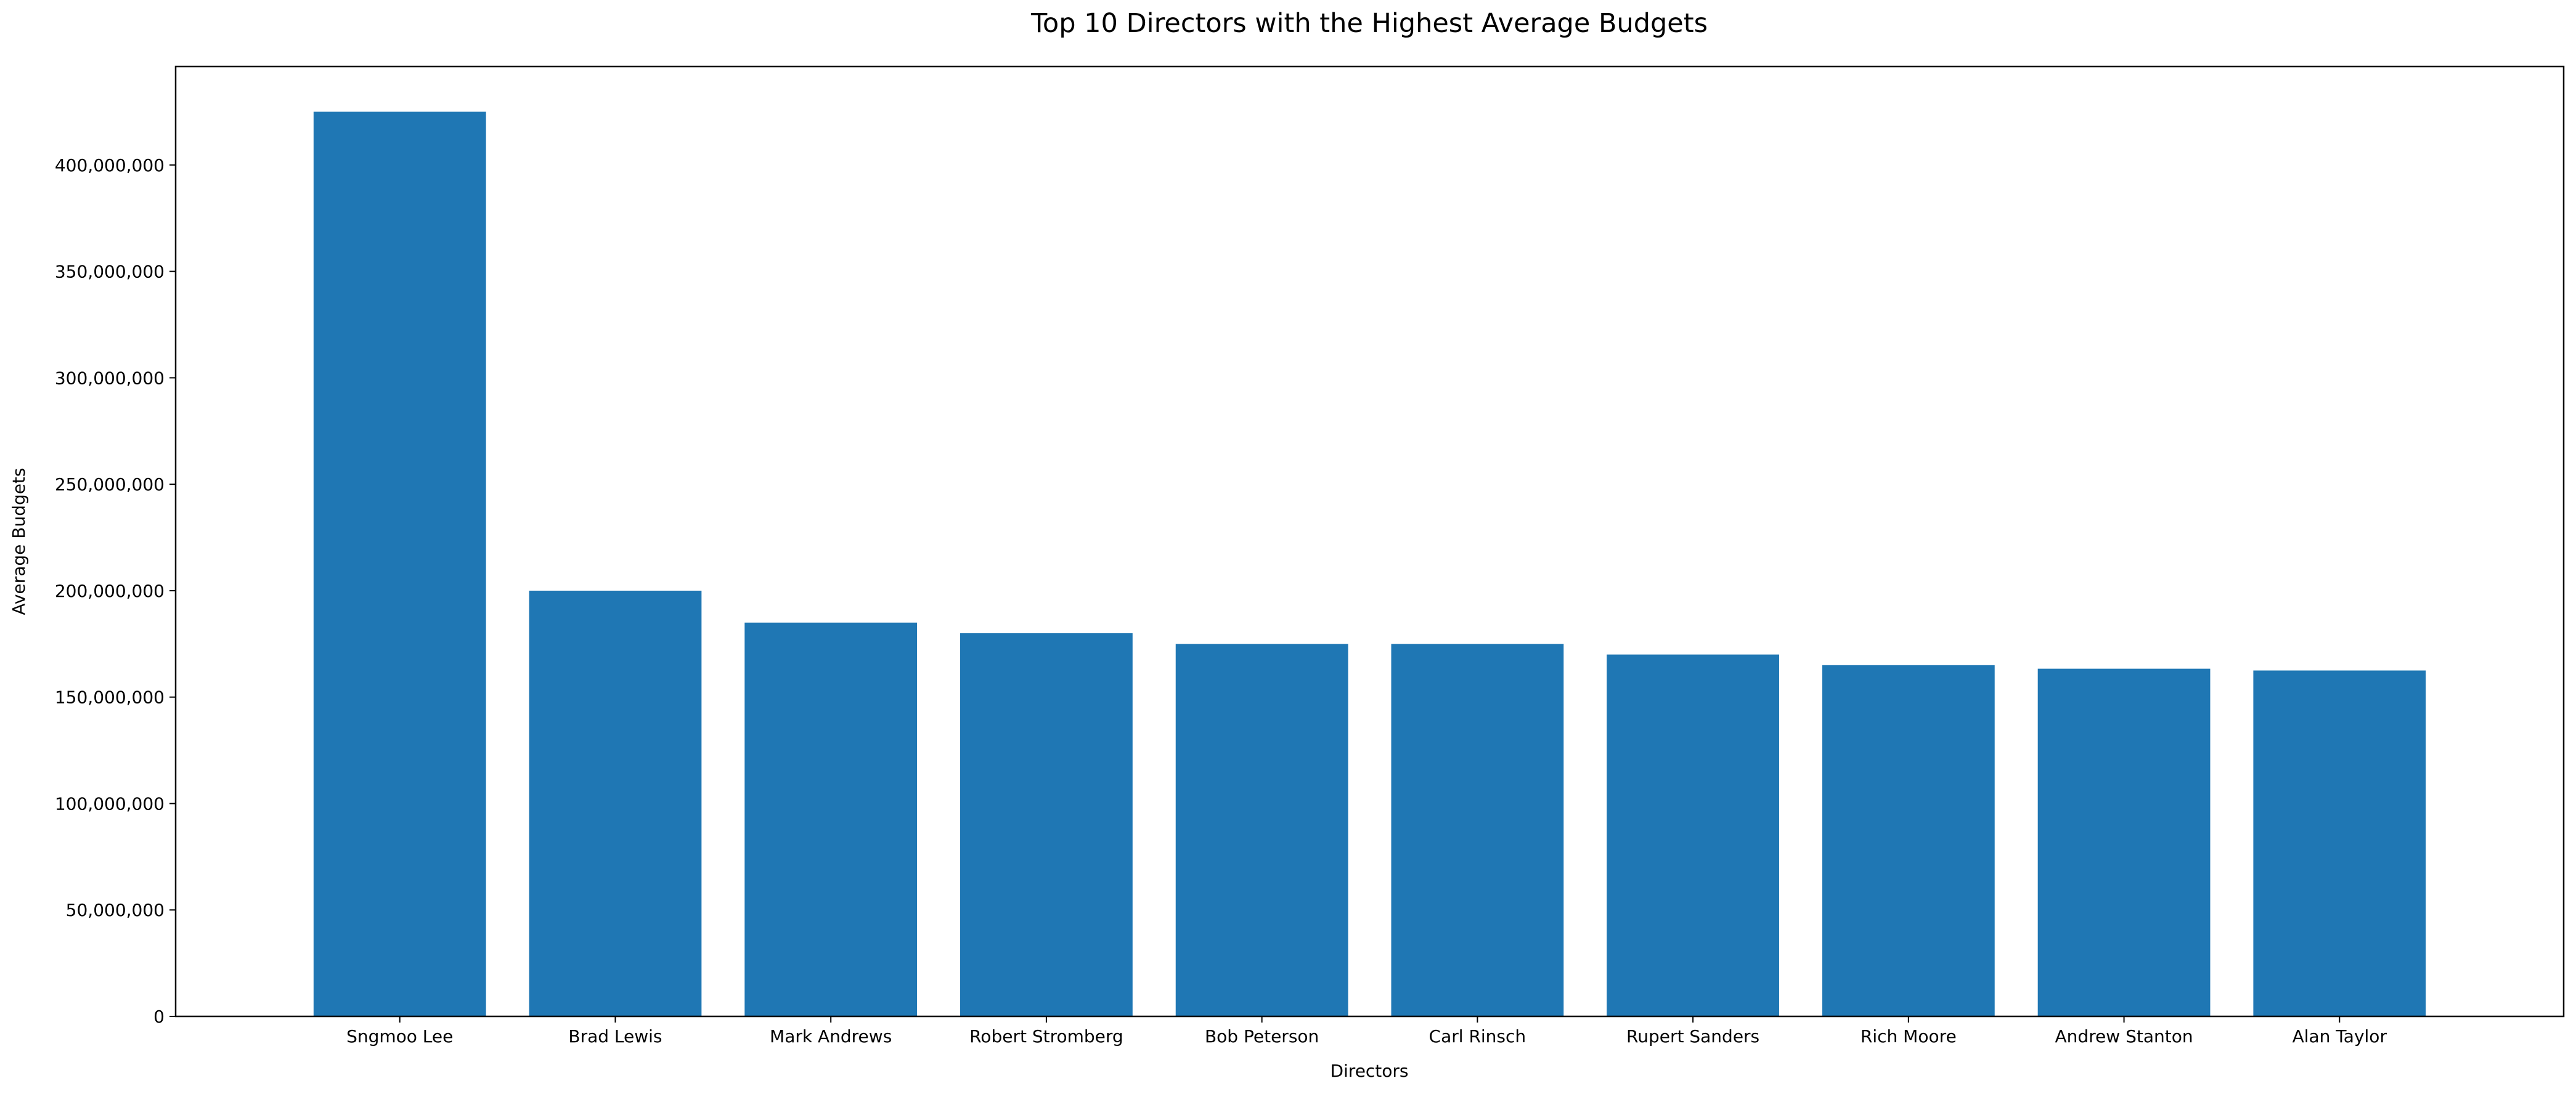 The width and height of the screenshot is (2576, 1094). Describe the element at coordinates (2124, 1036) in the screenshot. I see `x-tick-label: Andrew Stanton` at that location.